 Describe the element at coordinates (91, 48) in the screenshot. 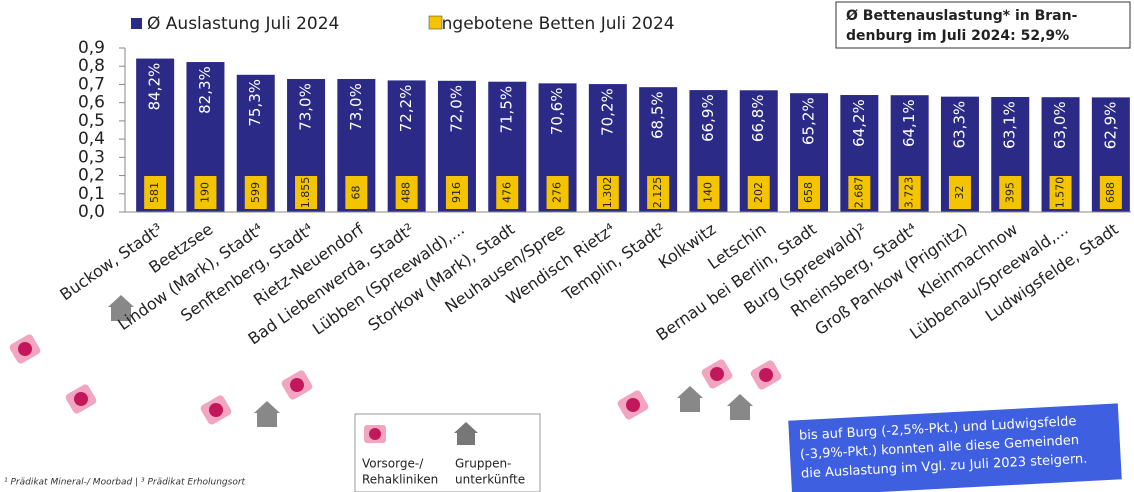

I see `y-tick-label: 0,9` at that location.